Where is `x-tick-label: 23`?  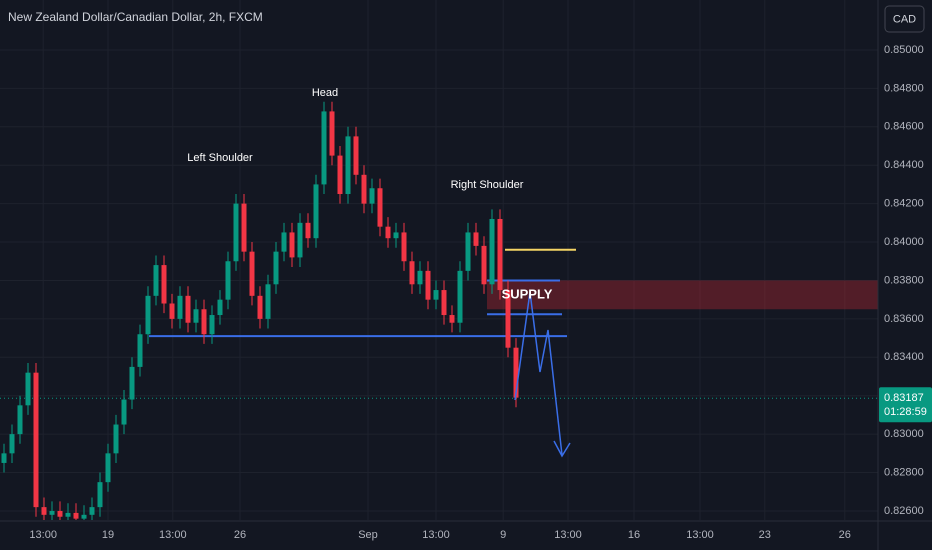
x-tick-label: 23 is located at coordinates (765, 535).